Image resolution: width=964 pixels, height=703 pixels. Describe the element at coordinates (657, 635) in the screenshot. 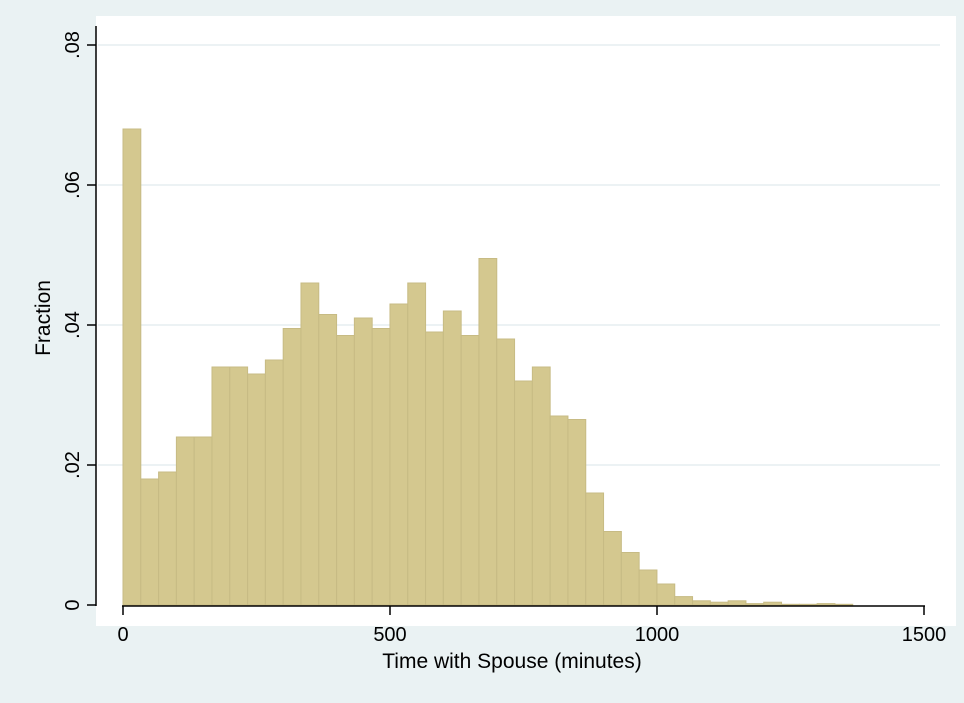

I see `x-tick-label: 1000` at that location.